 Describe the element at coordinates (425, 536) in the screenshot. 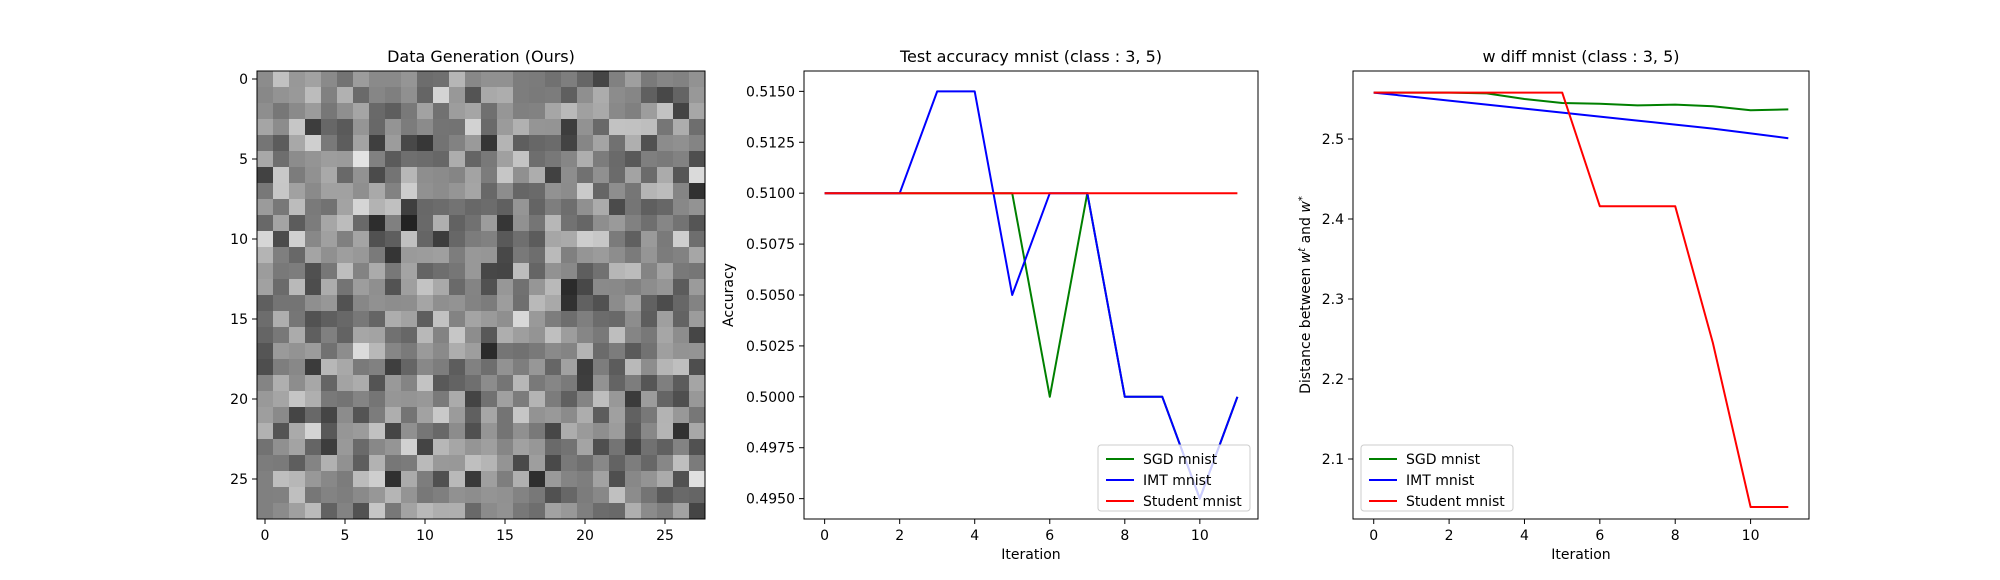

I see `heatmap-x-tick-label: 10` at that location.